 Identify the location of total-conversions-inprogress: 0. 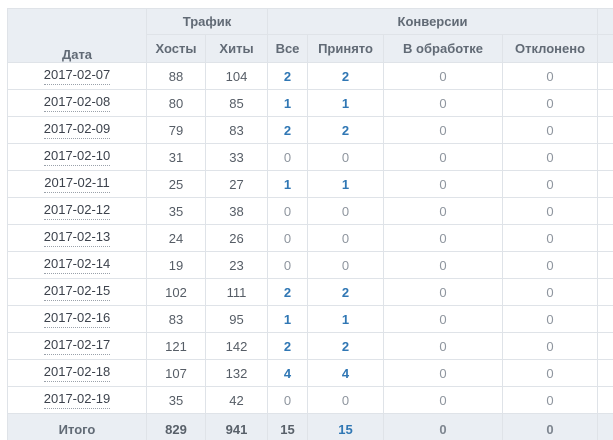
(443, 426).